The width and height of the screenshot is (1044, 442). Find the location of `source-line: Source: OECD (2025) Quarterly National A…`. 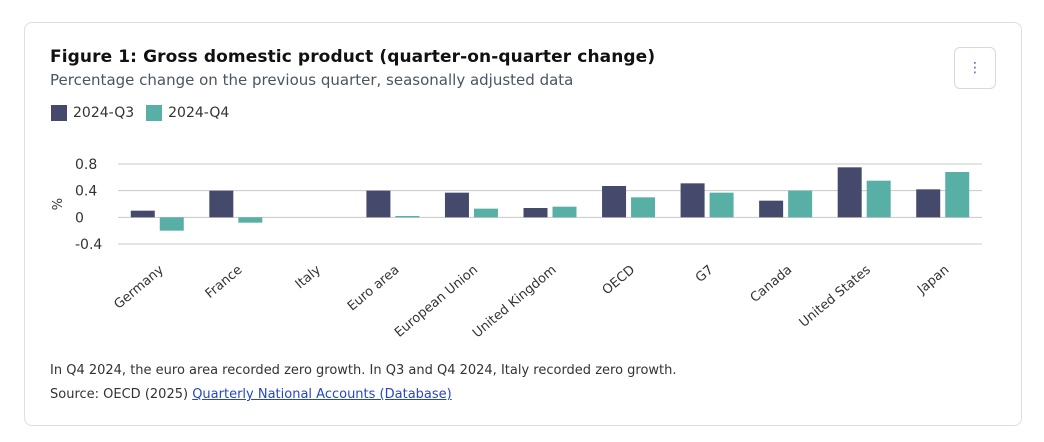

source-line: Source: OECD (2025) Quarterly National A… is located at coordinates (251, 394).